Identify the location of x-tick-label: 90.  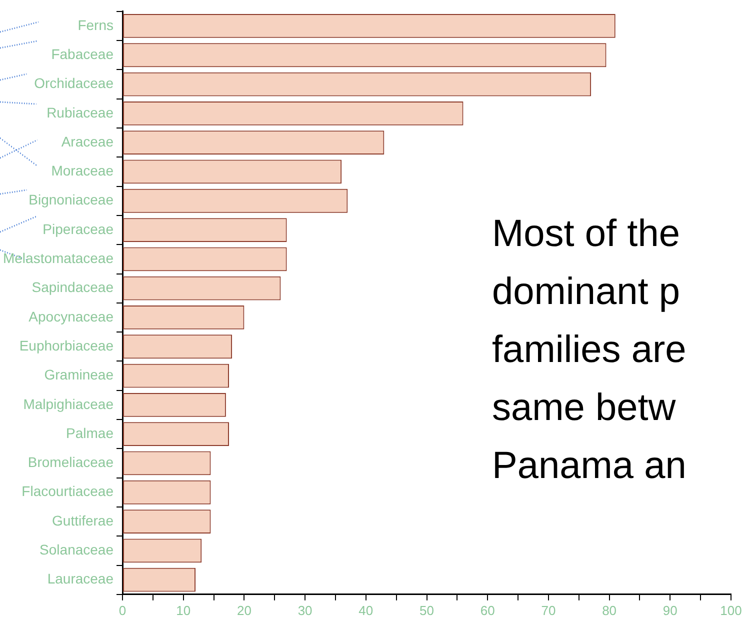
(670, 610).